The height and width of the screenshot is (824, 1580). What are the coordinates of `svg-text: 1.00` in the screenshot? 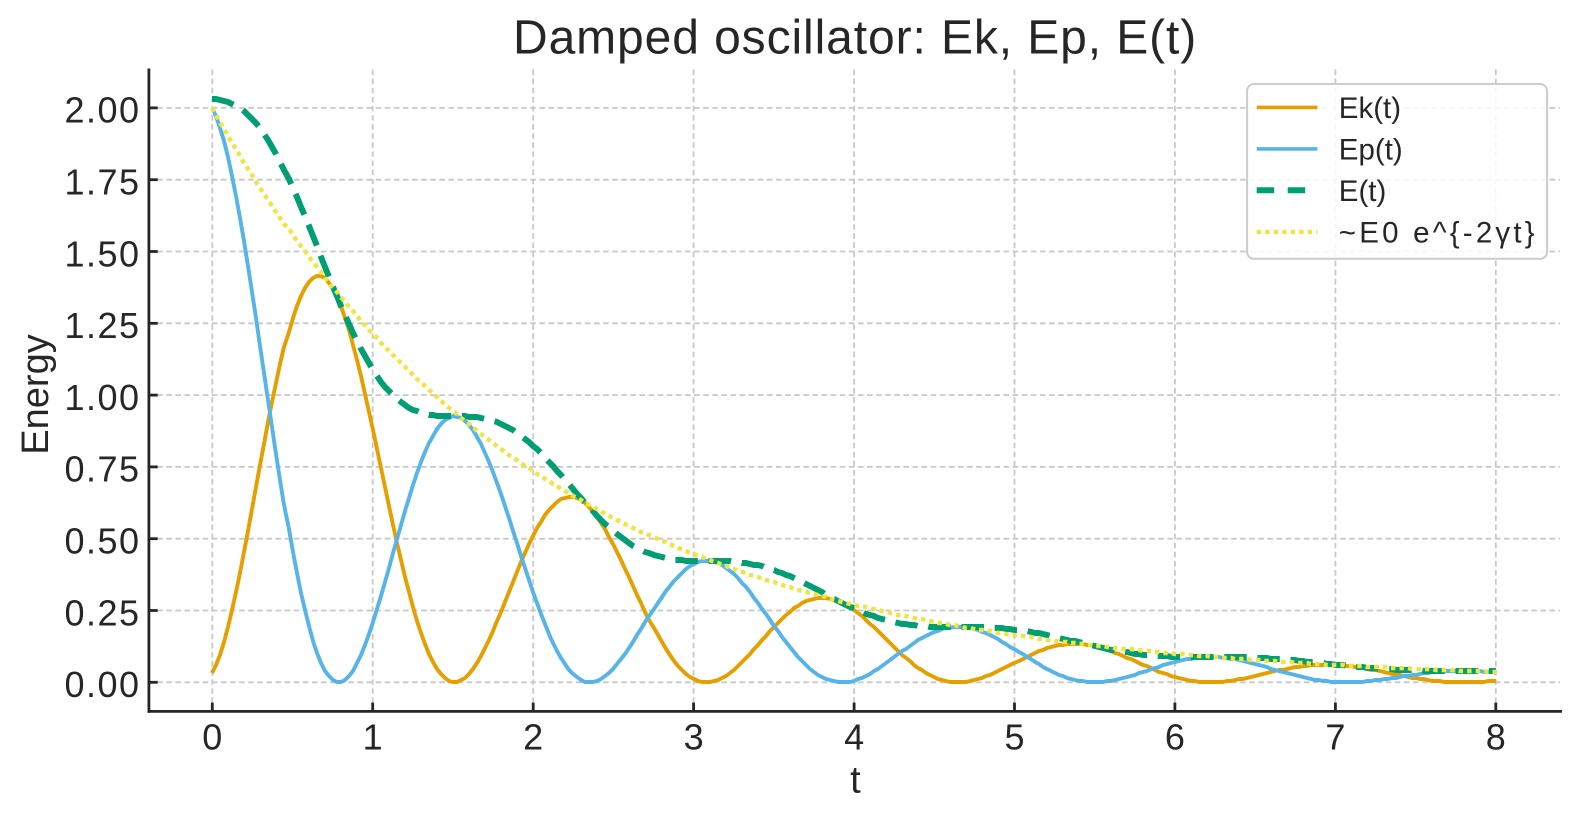 It's located at (103, 397).